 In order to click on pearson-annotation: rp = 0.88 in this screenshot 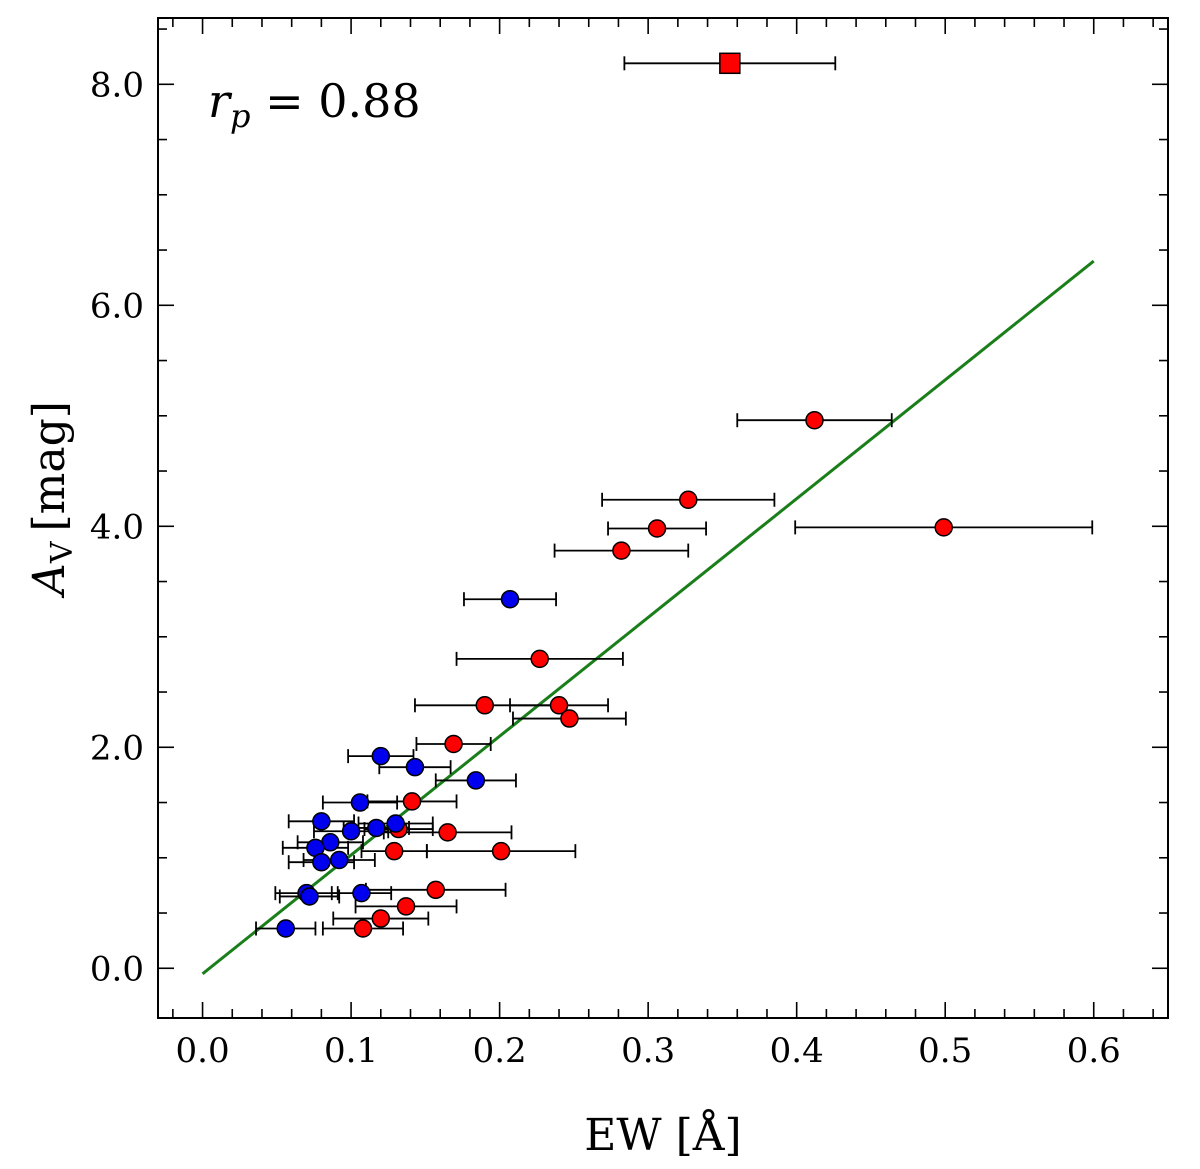, I will do `click(314, 104)`.